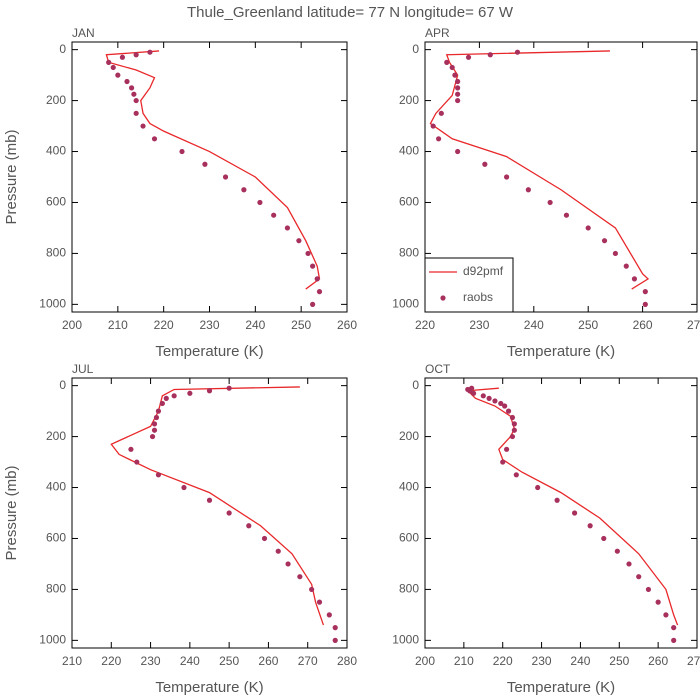  Describe the element at coordinates (438, 369) in the screenshot. I see `panel-title: OCT` at that location.